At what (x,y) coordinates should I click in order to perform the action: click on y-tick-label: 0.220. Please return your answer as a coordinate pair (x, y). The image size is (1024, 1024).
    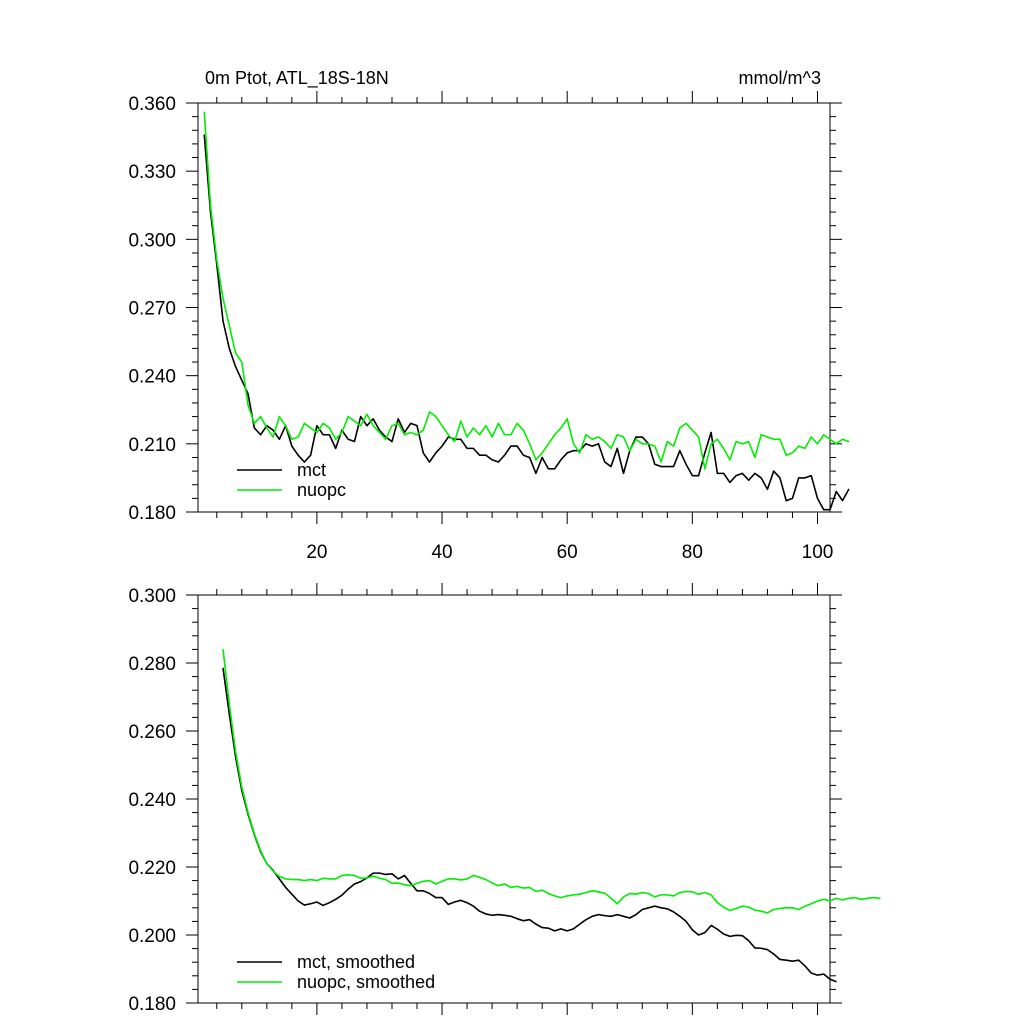
    Looking at the image, I should click on (152, 868).